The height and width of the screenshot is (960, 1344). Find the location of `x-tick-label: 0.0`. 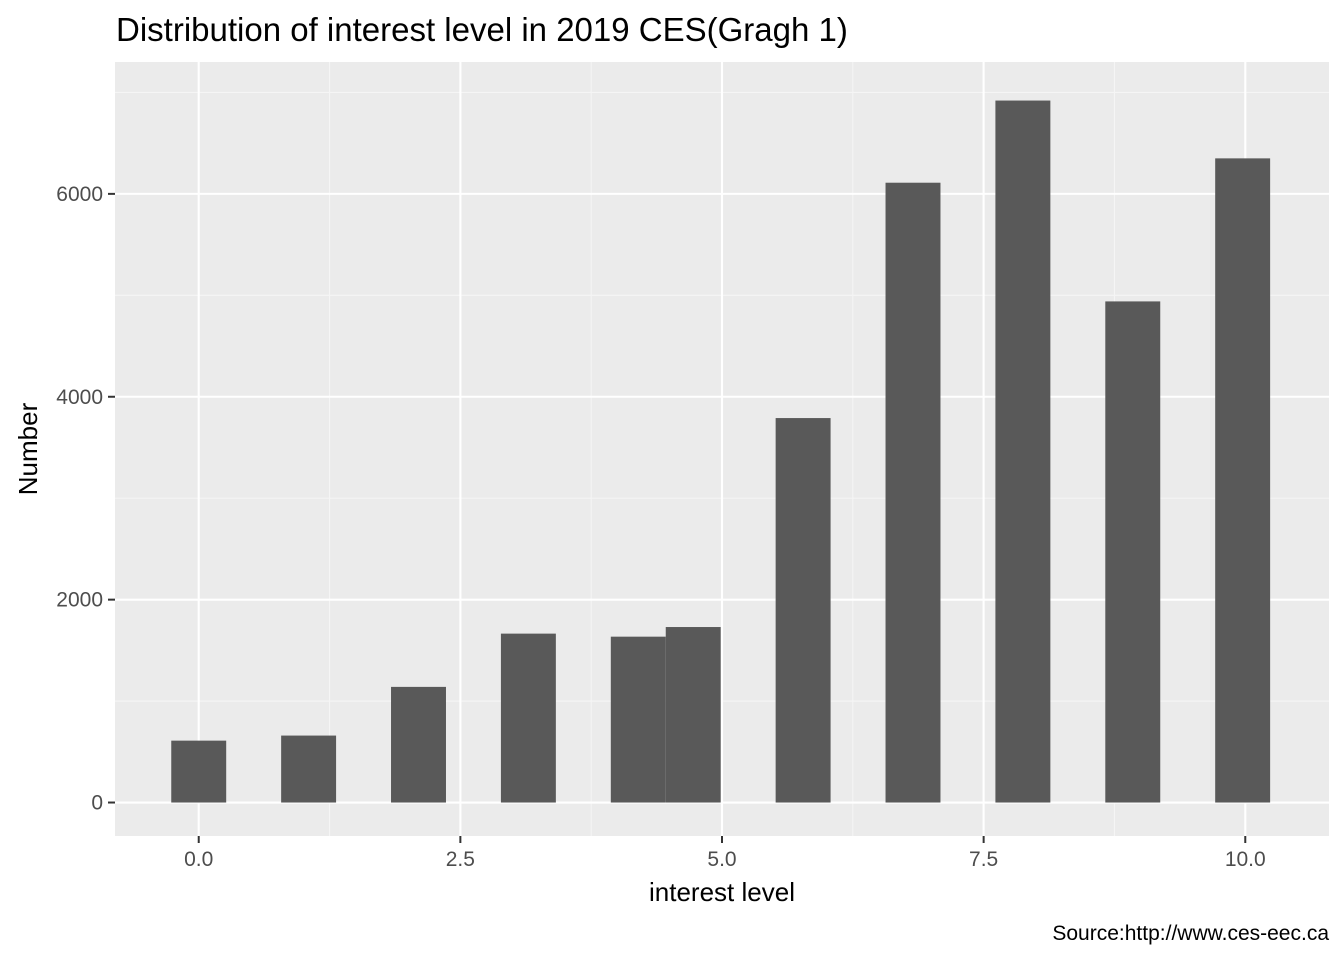

x-tick-label: 0.0 is located at coordinates (198, 859).